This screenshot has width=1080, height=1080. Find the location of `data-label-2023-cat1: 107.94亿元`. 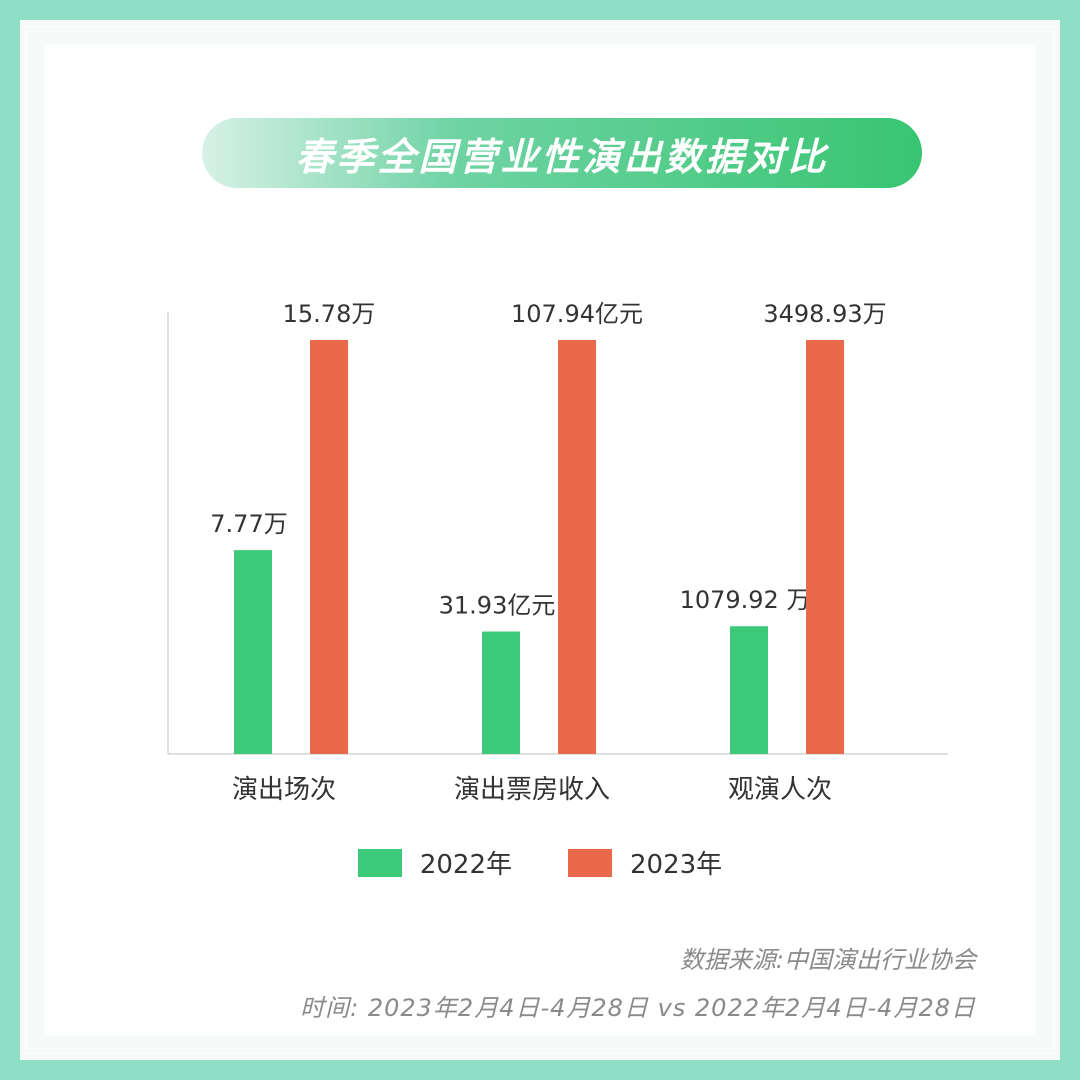

data-label-2023-cat1: 107.94亿元 is located at coordinates (577, 314).